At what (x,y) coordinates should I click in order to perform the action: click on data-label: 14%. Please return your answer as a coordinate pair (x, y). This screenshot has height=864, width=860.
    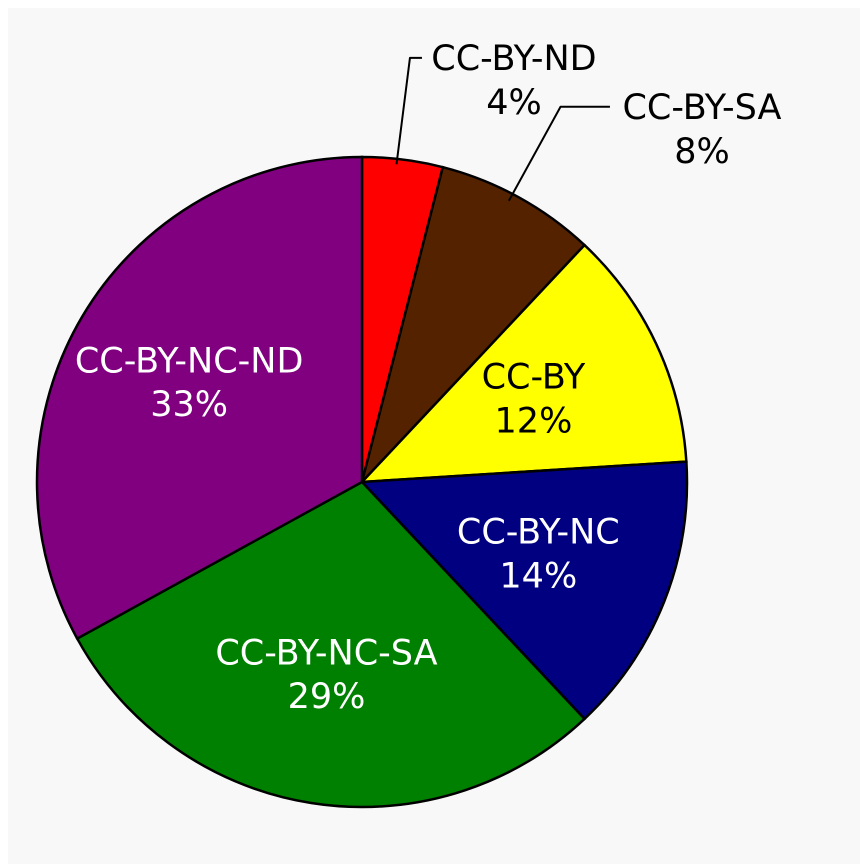
    Looking at the image, I should click on (538, 576).